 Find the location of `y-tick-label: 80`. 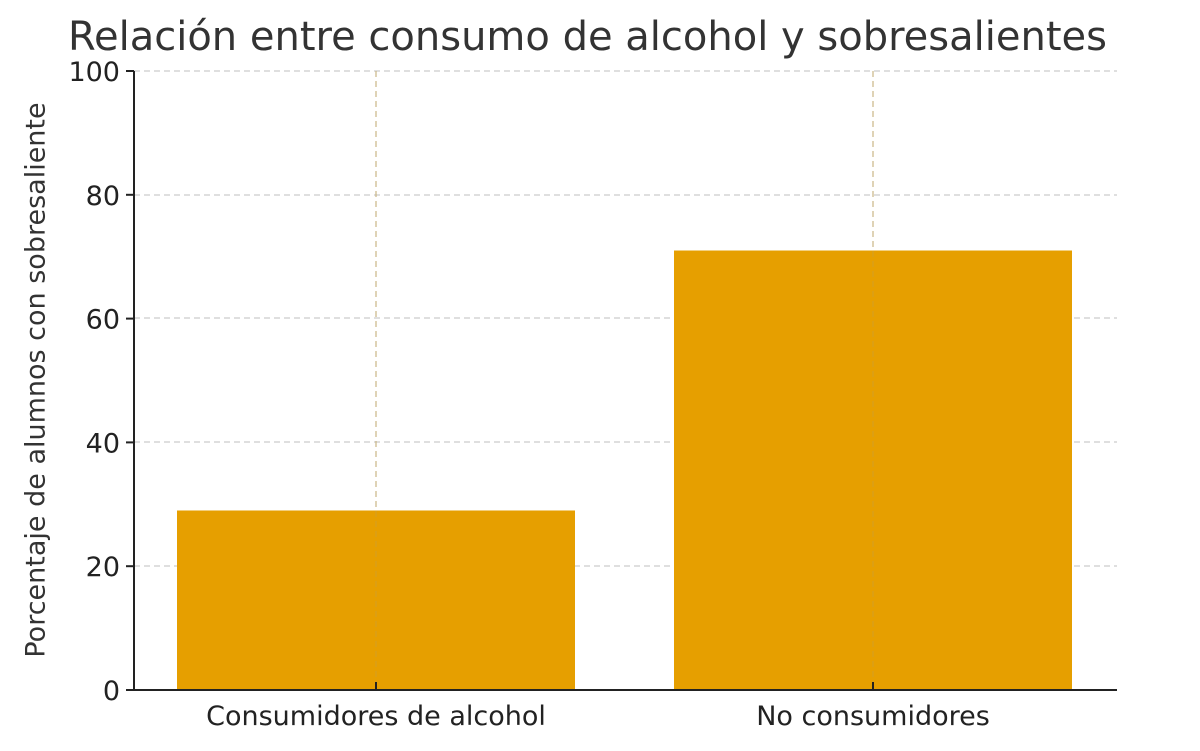

y-tick-label: 80 is located at coordinates (103, 196).